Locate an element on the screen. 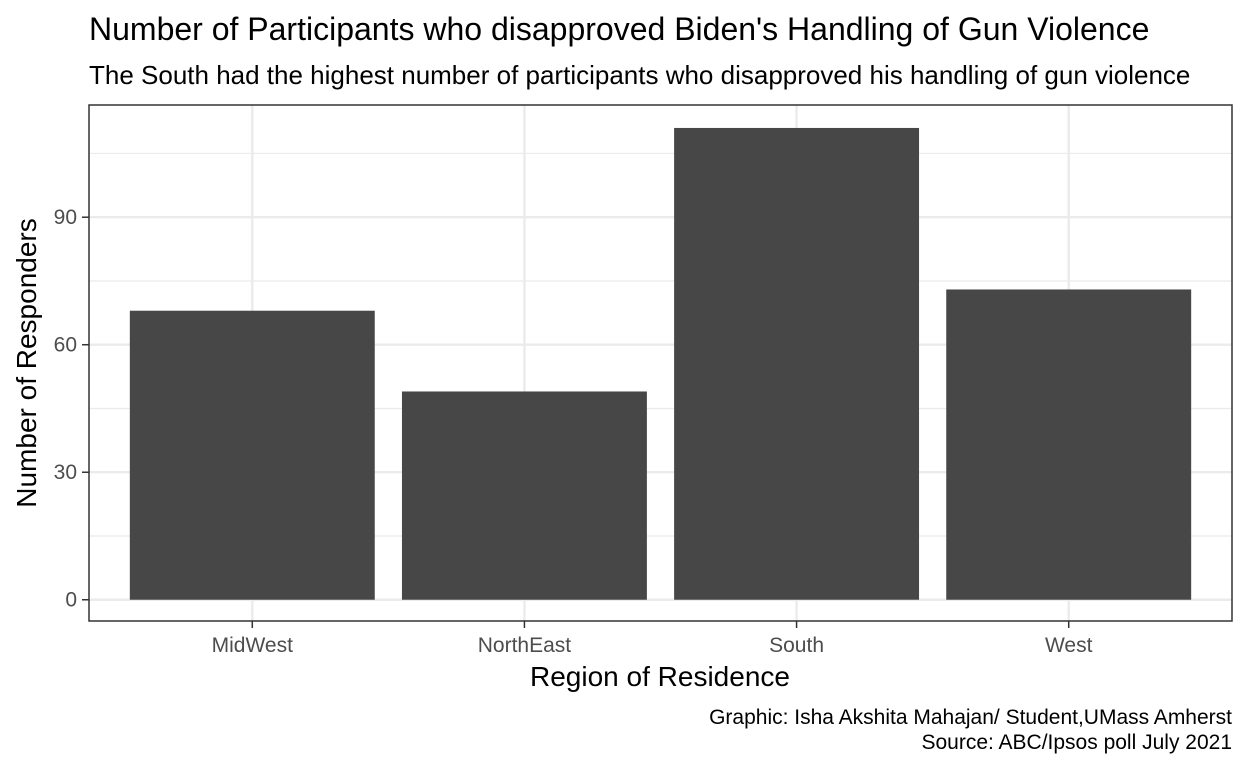  bar-midwest is located at coordinates (252, 455).